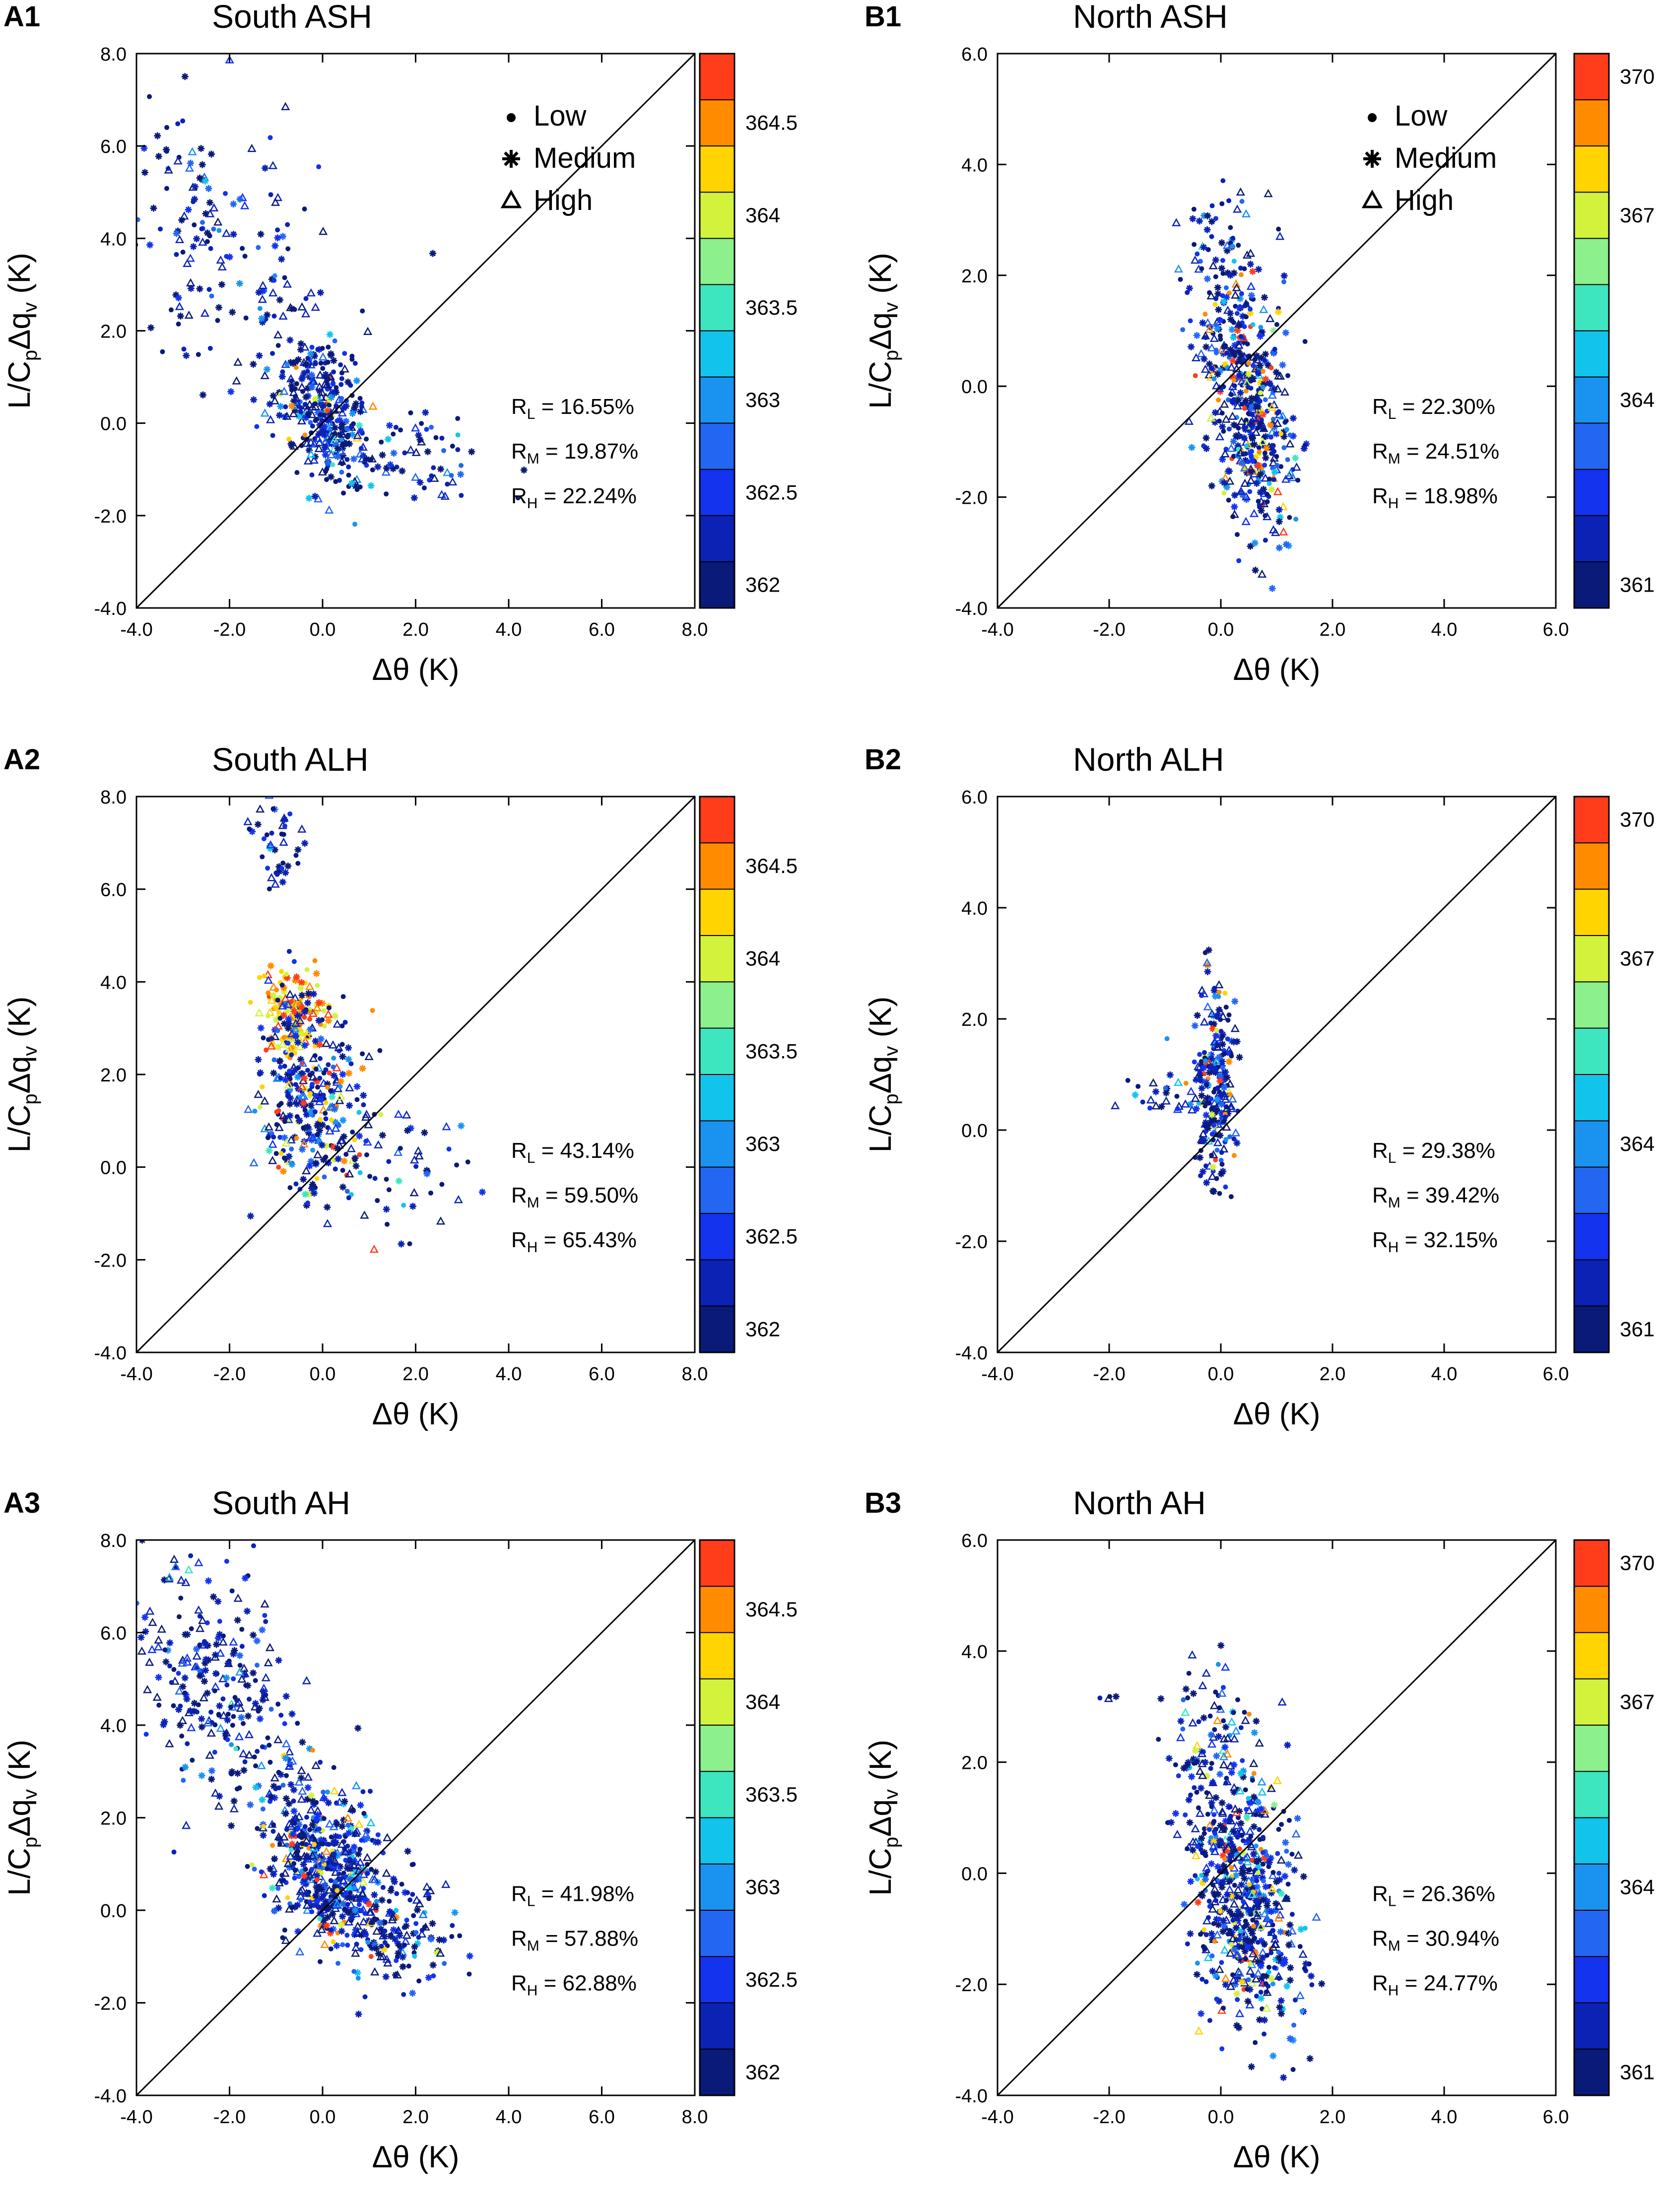 This screenshot has height=2212, width=1665. I want to click on colorbar-swatch, so click(1592, 215).